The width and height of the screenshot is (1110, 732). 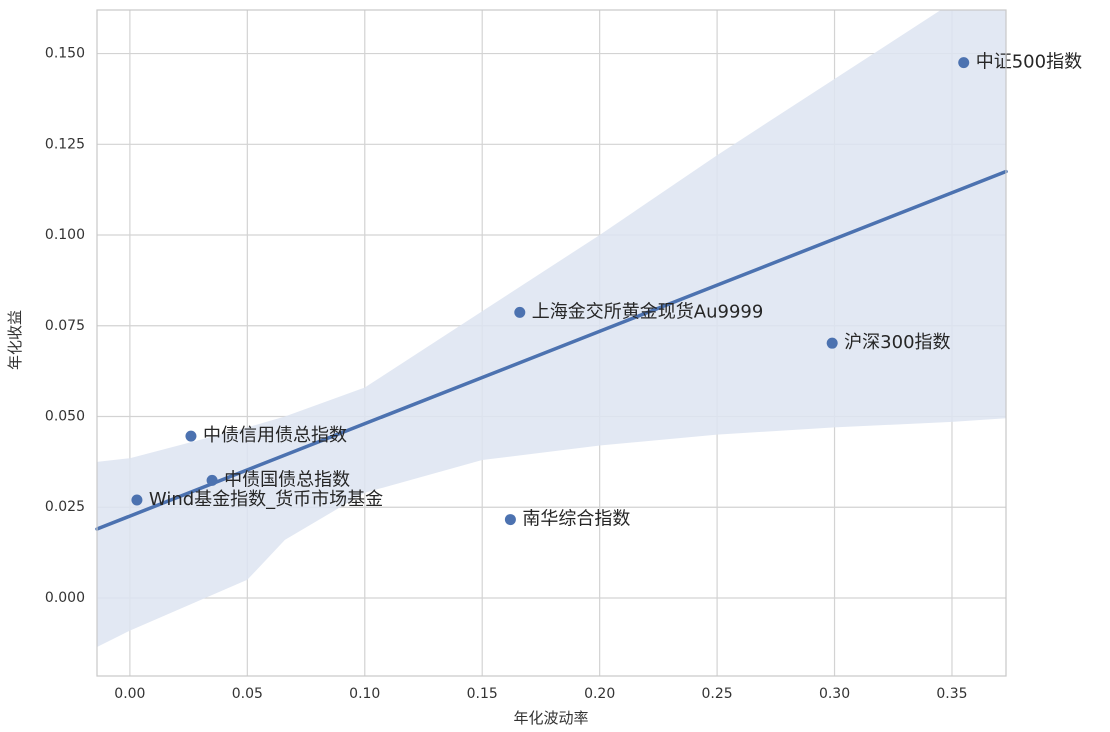 What do you see at coordinates (834, 694) in the screenshot?
I see `x-tick-label: 0.30` at bounding box center [834, 694].